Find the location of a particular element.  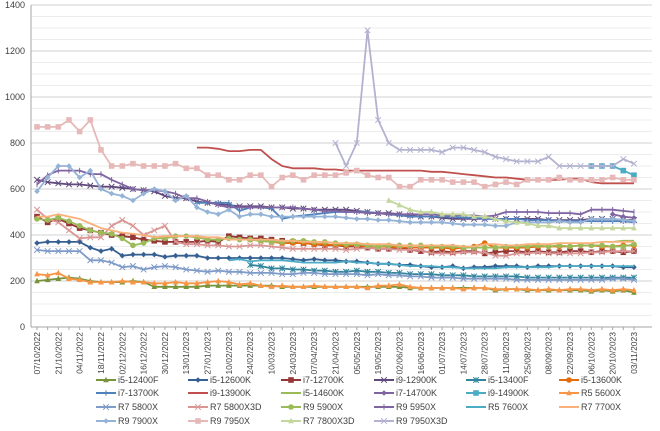

legend-item: i5-13600K is located at coordinates (590, 380).